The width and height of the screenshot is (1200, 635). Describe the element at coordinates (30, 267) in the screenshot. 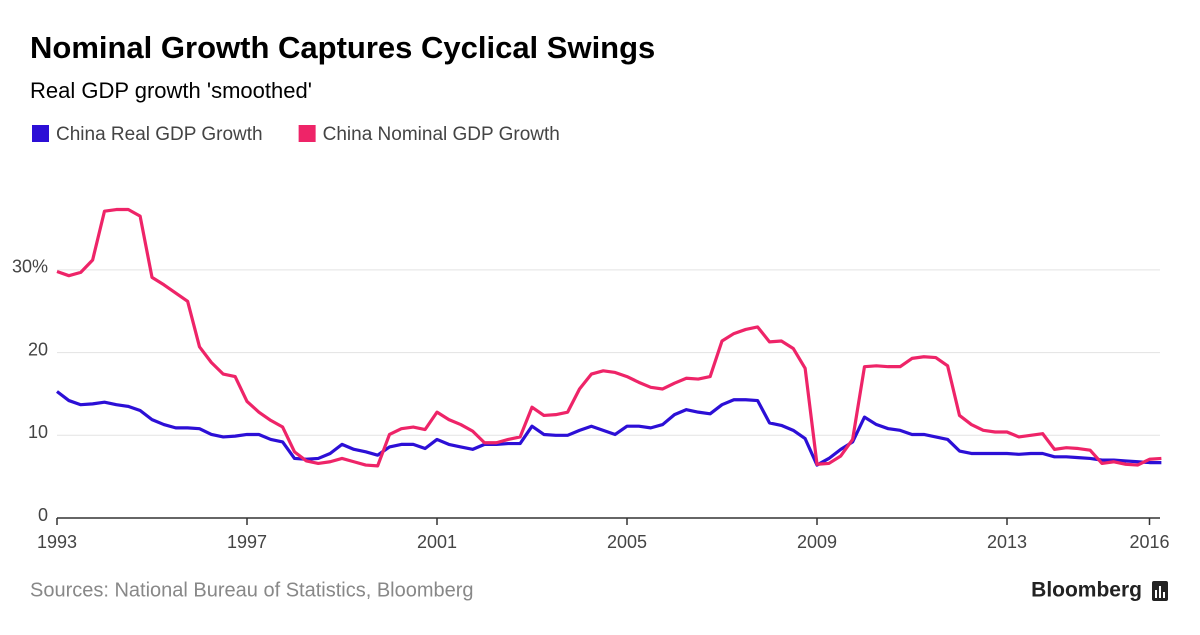

I see `y-tick-label: 30%` at that location.